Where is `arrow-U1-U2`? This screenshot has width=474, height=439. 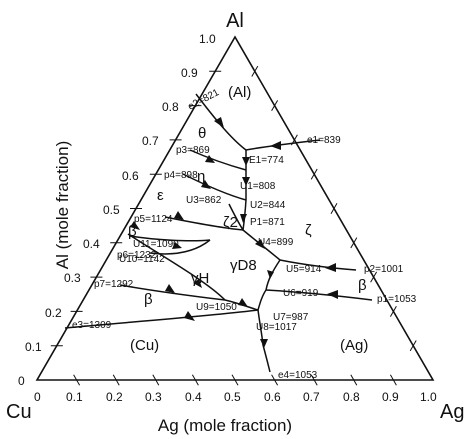
arrow-U1-U2 is located at coordinates (246, 181).